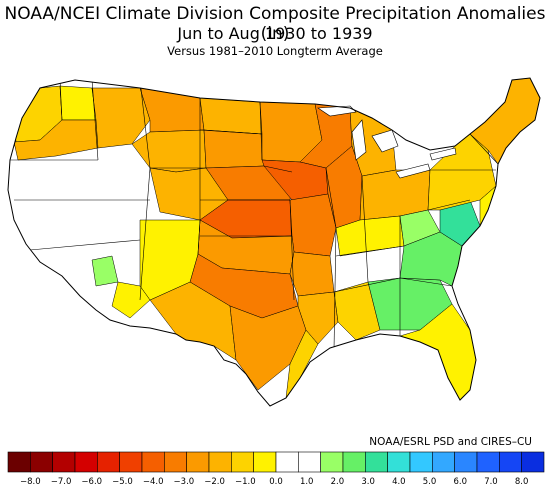  Describe the element at coordinates (275, 51) in the screenshot. I see `map-subtitle-baseline: Versus 1981–2010 Longterm Average` at that location.